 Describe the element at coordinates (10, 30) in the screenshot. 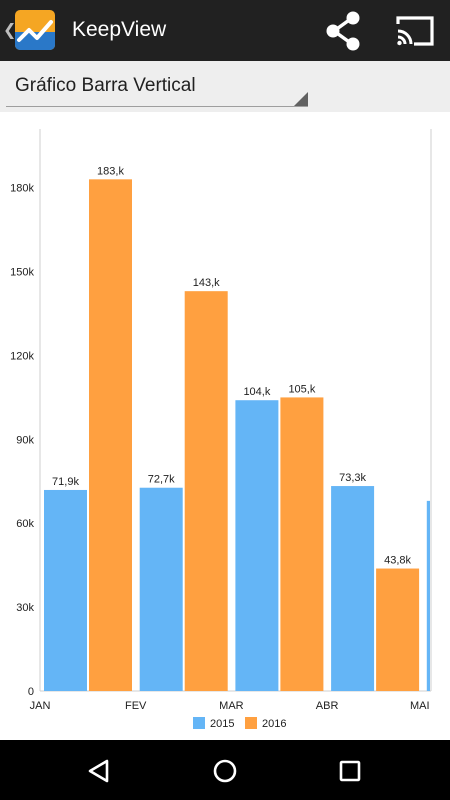

I see `up-chevron-icon: ❮` at that location.